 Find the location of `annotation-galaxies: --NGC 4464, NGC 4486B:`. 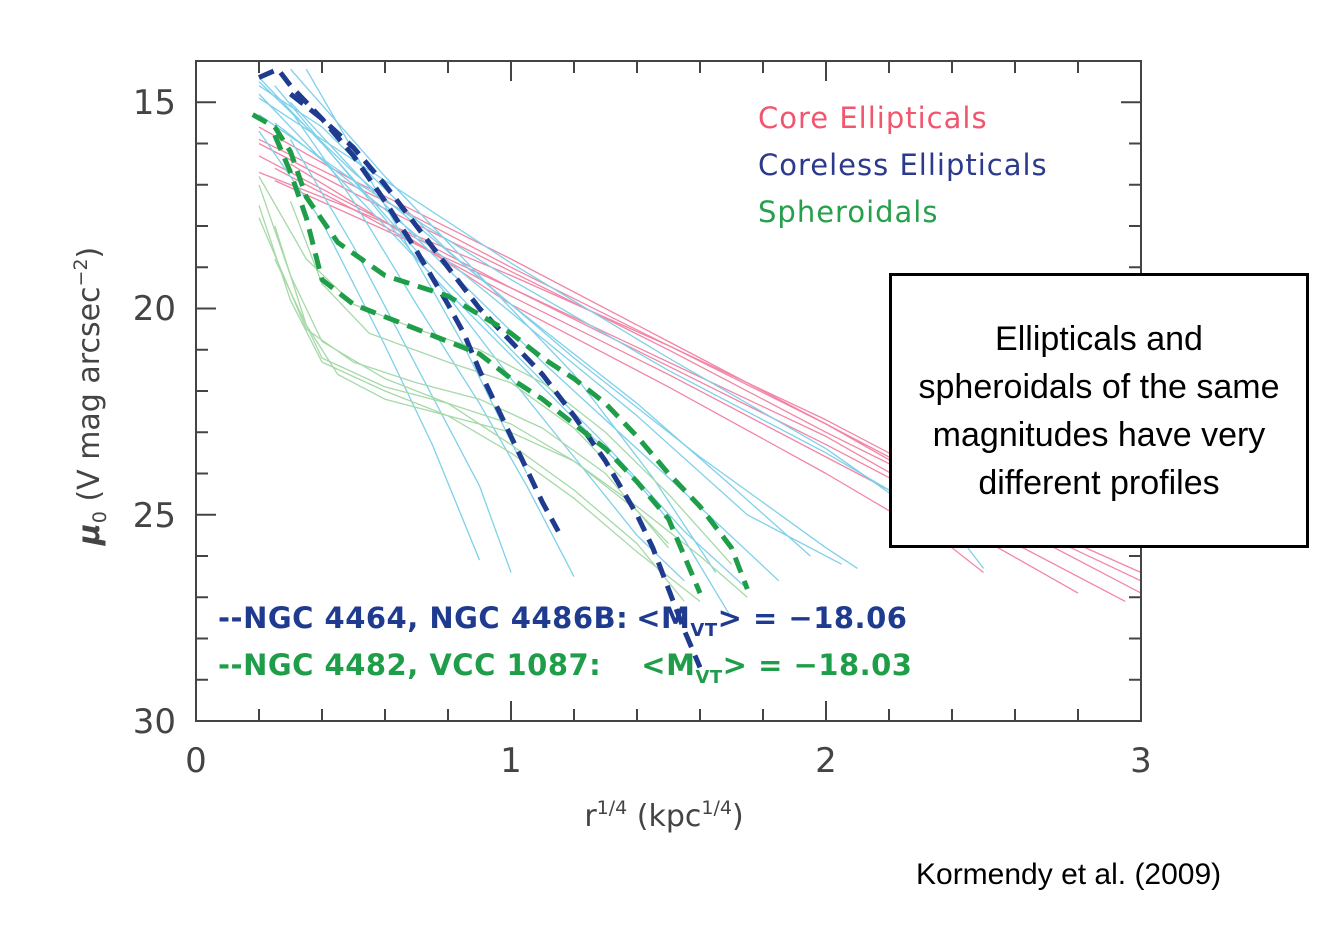

annotation-galaxies: --NGC 4464, NGC 4486B: is located at coordinates (423, 618).